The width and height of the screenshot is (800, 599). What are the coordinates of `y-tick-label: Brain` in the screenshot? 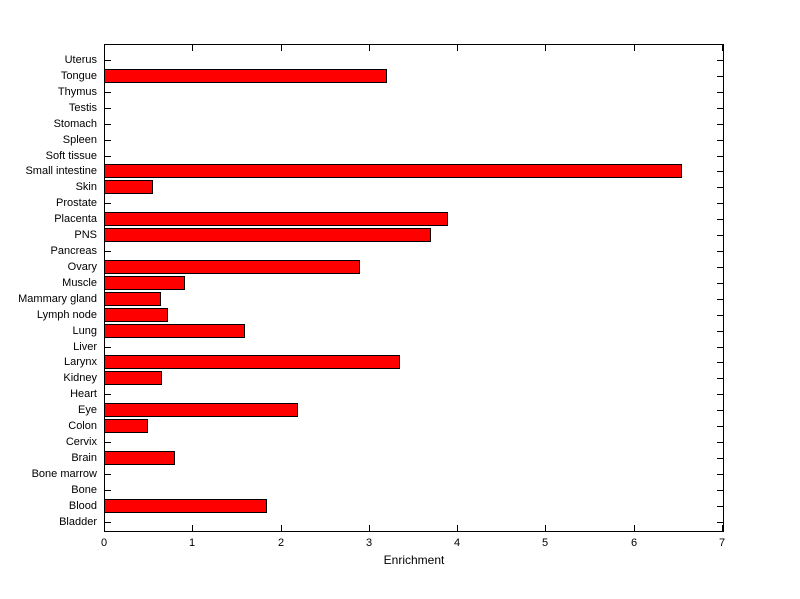 It's located at (84, 458).